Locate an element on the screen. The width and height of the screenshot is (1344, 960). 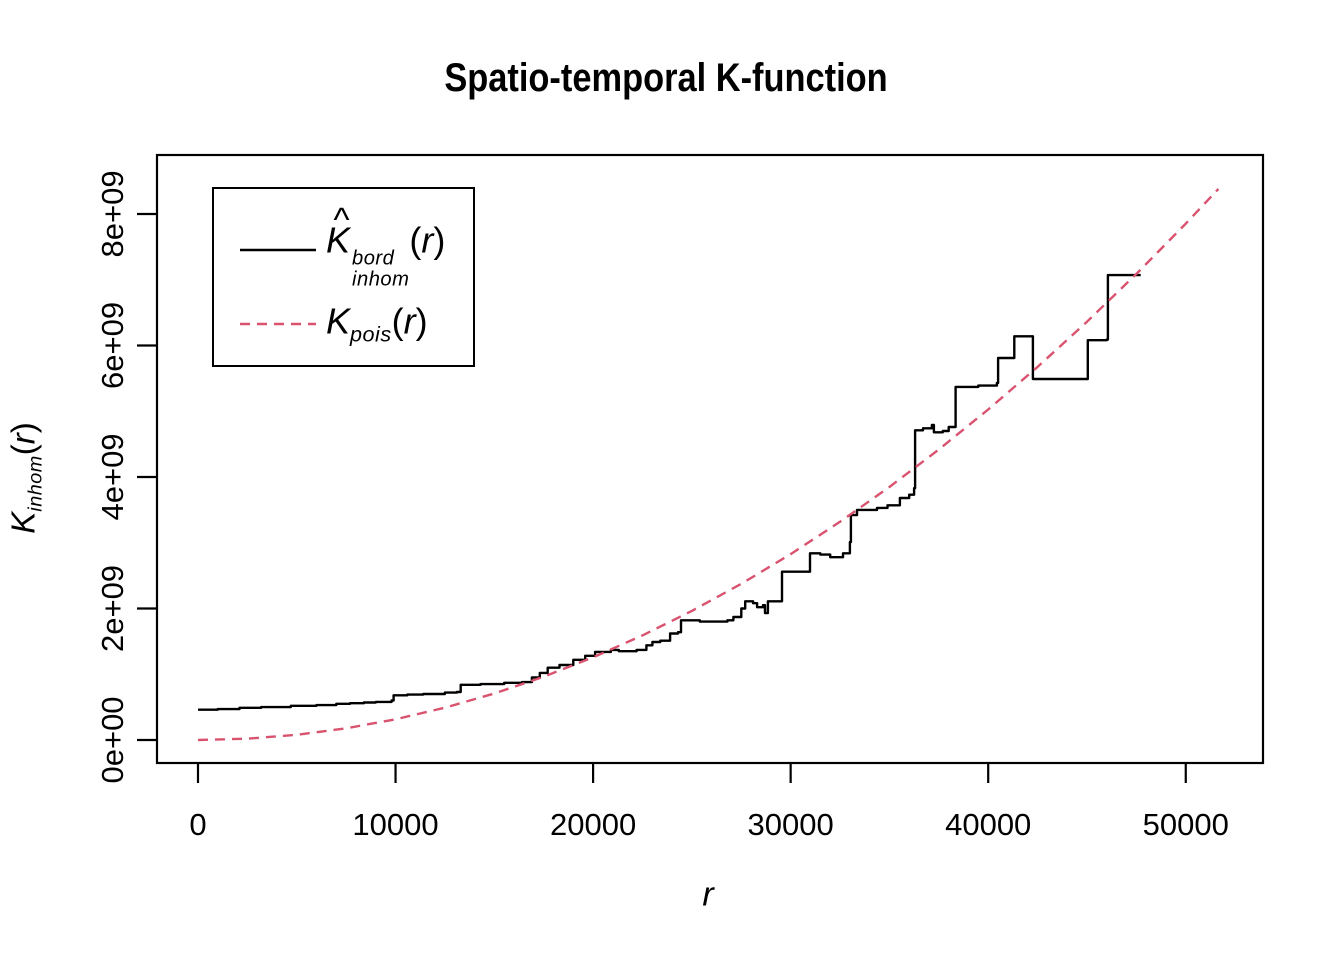
x-tick-label: 10000 is located at coordinates (395, 824).